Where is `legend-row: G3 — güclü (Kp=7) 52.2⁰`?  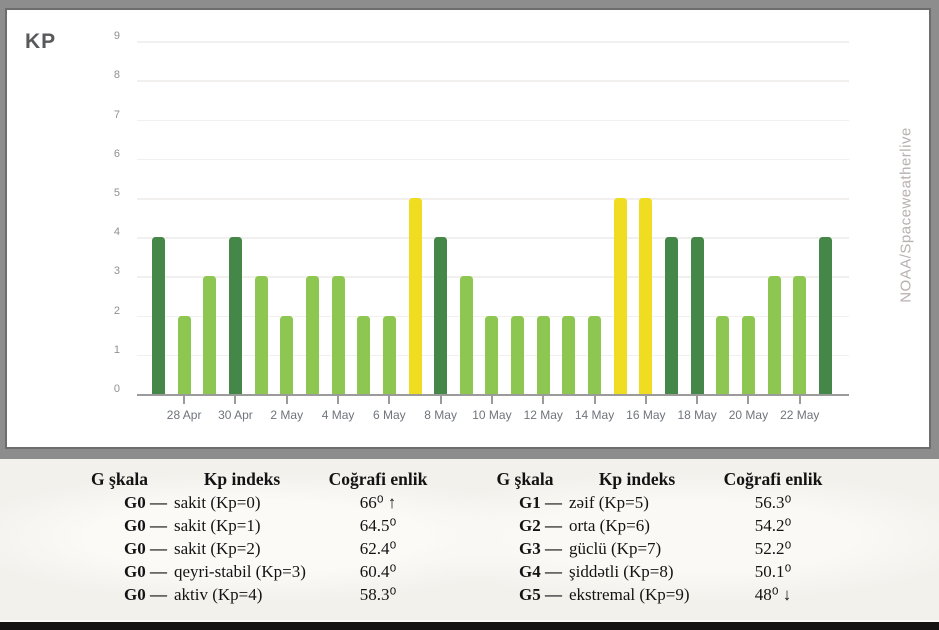
legend-row: G3 — güclü (Kp=7) 52.2⁰ is located at coordinates (661, 548).